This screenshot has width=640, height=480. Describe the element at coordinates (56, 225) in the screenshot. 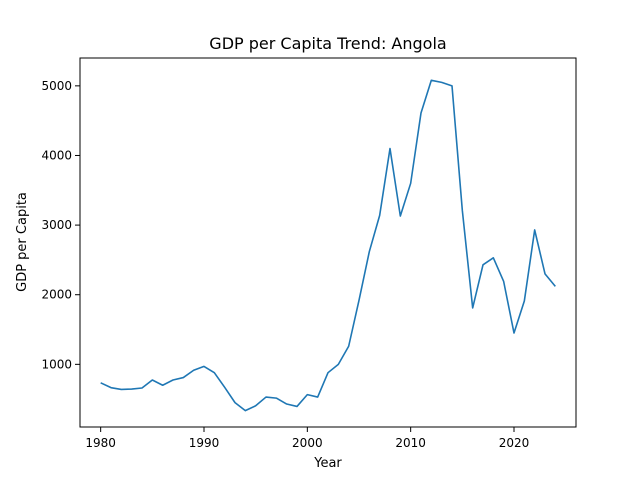

I see `y-tick-label: 3000` at that location.